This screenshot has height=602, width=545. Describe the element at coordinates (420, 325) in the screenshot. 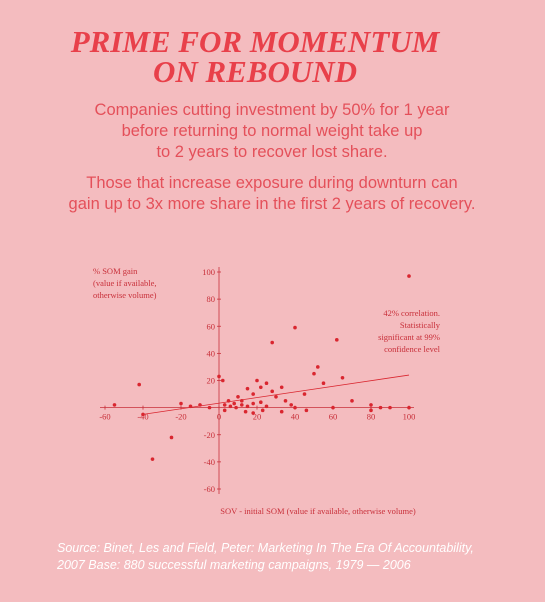

I see `annotation: Statistically` at that location.